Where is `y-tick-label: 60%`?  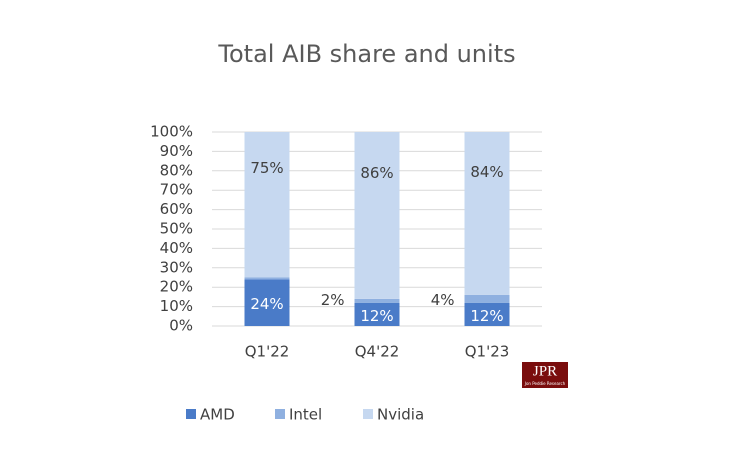
y-tick-label: 60% is located at coordinates (176, 209).